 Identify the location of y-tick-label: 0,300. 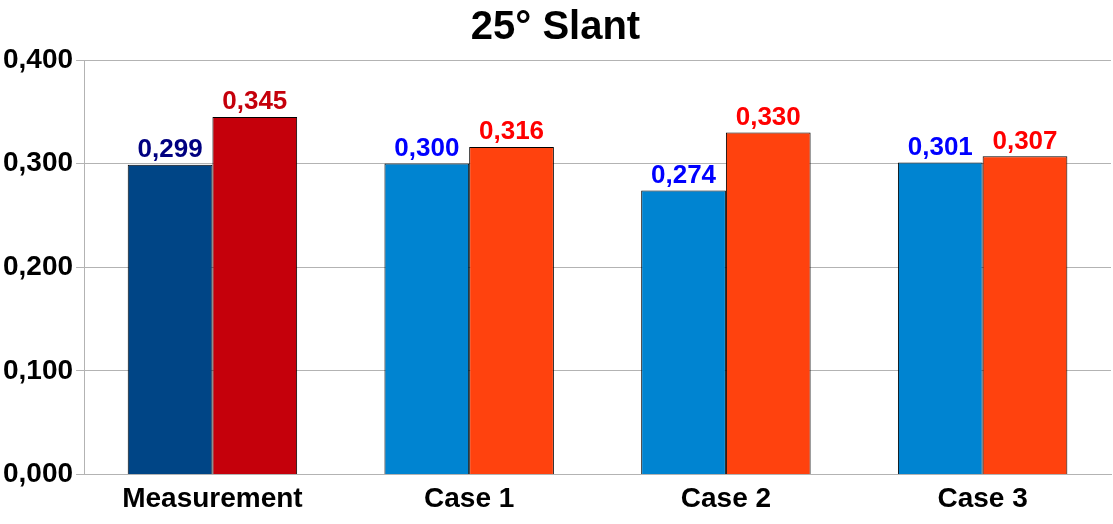
(38, 162).